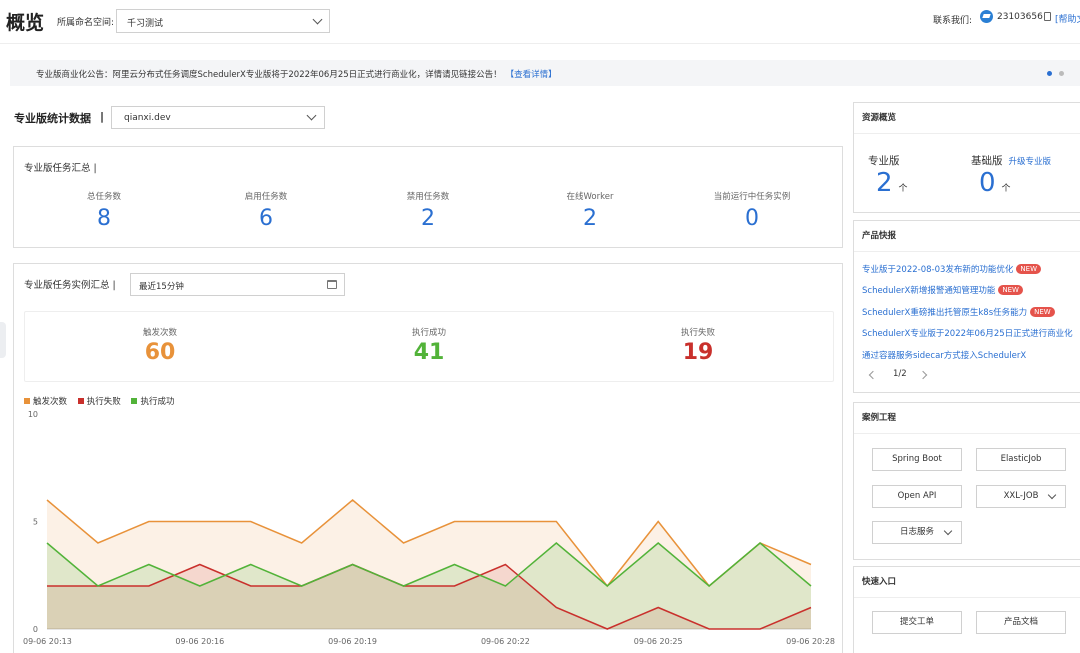  I want to click on case-spring-boot-button: Spring Boot, so click(917, 459).